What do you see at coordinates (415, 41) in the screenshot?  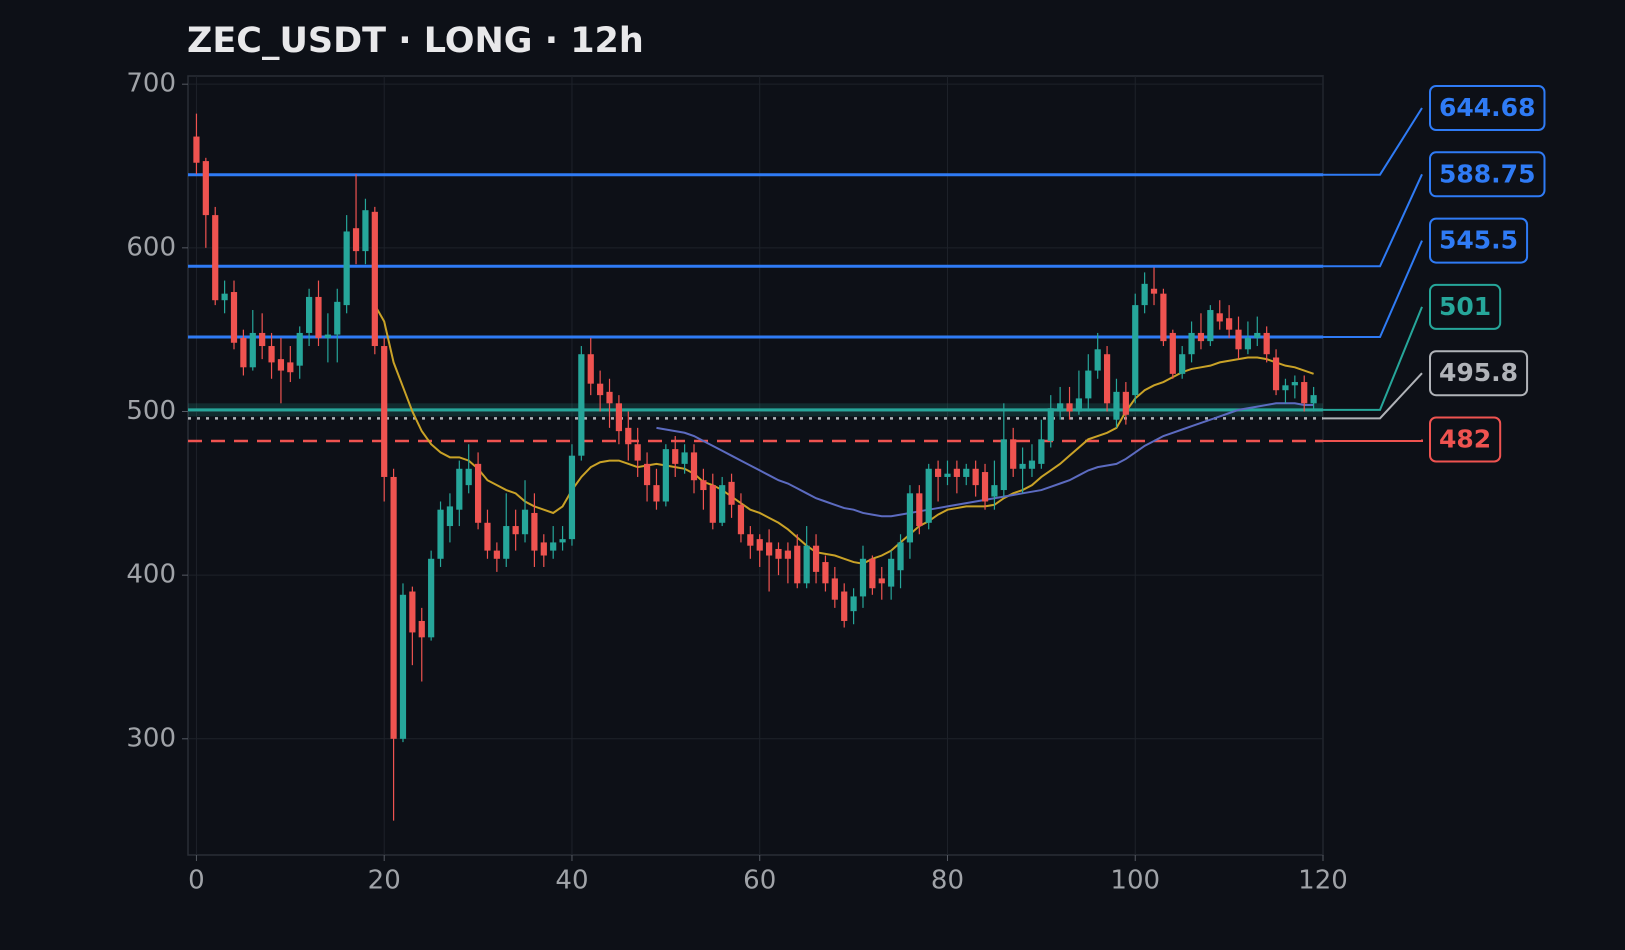 I see `chart-title: ZEC_USDT · LONG · 12h` at bounding box center [415, 41].